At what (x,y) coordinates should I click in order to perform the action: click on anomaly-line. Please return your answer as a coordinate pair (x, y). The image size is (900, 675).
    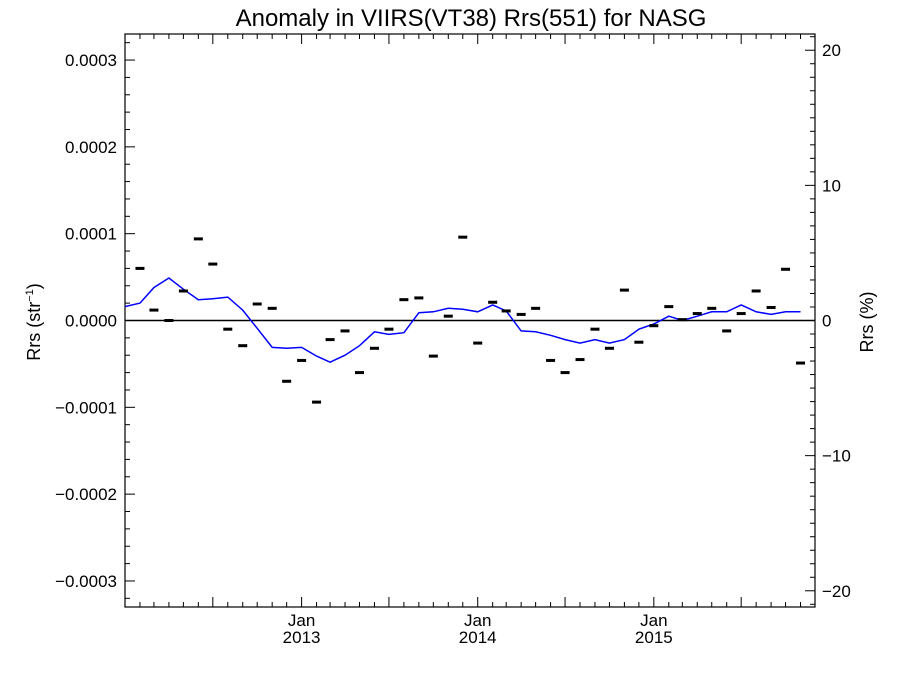
    Looking at the image, I should click on (462, 320).